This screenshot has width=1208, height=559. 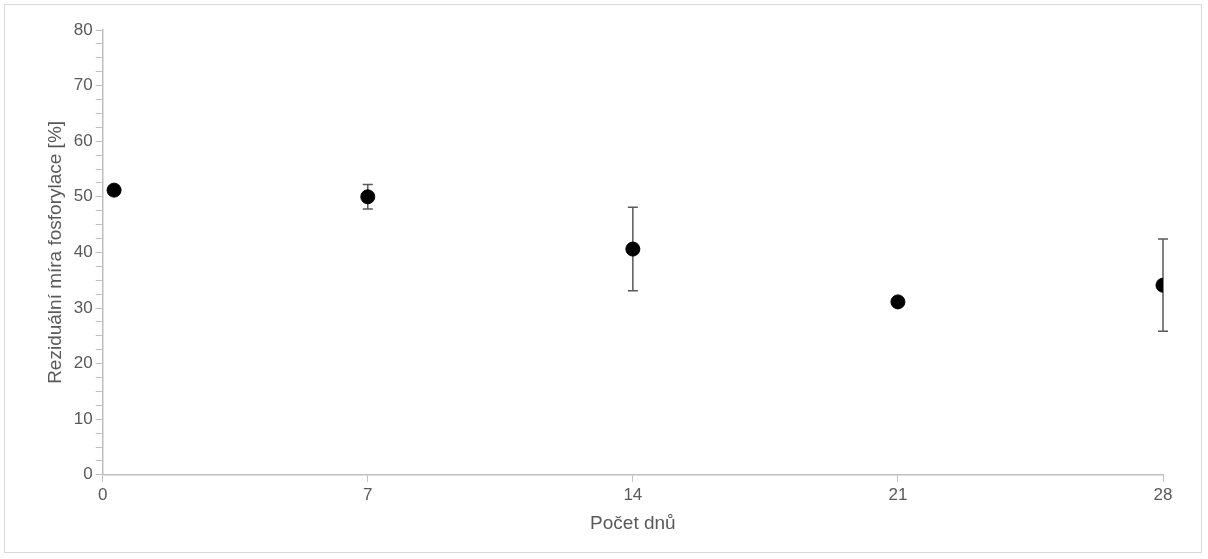 I want to click on y-tick-label: 10, so click(x=83, y=418).